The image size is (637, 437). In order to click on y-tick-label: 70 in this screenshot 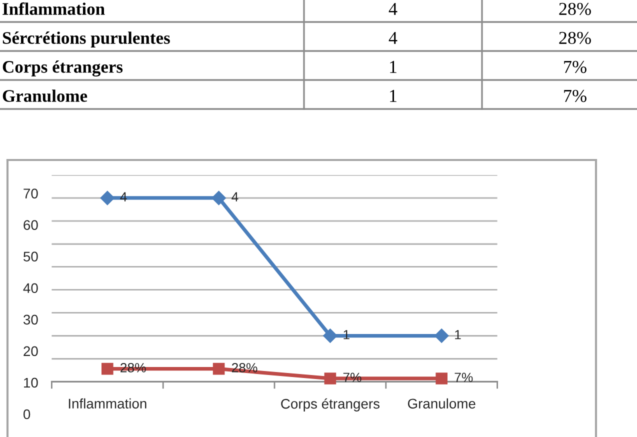, I will do `click(31, 193)`.